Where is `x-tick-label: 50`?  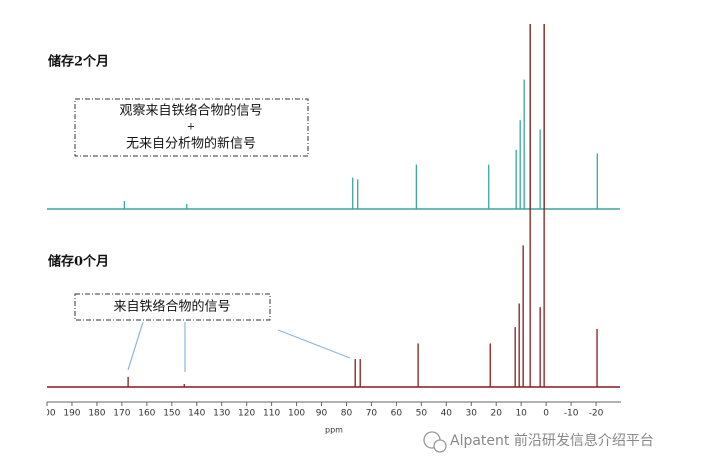
x-tick-label: 50 is located at coordinates (422, 414).